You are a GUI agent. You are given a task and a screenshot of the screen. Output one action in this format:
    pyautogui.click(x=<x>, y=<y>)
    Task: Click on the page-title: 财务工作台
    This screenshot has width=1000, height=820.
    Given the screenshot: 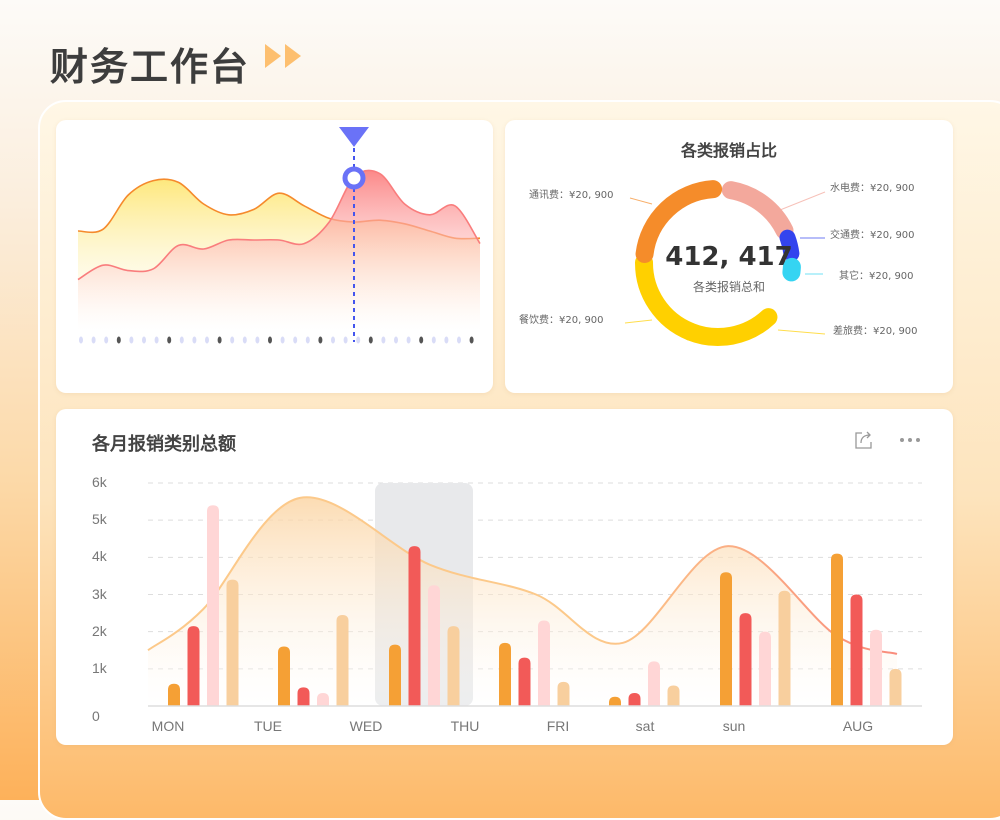 What is the action you would take?
    pyautogui.click(x=150, y=67)
    